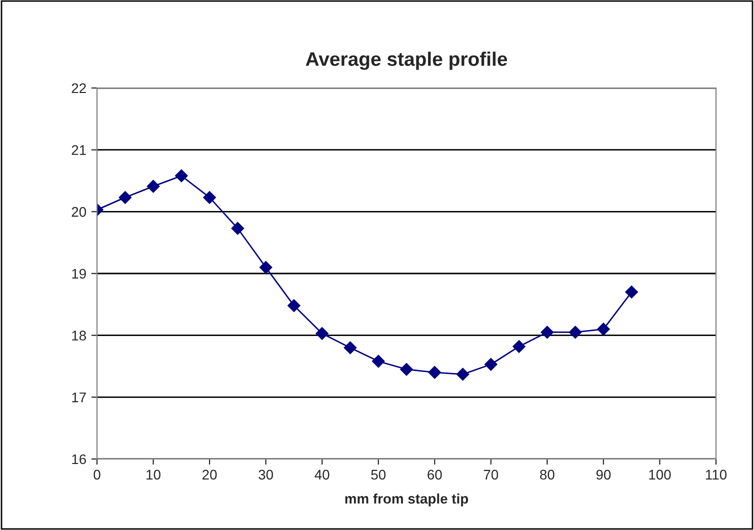 This screenshot has width=754, height=530. Describe the element at coordinates (79, 273) in the screenshot. I see `y-tick-label: 19` at that location.